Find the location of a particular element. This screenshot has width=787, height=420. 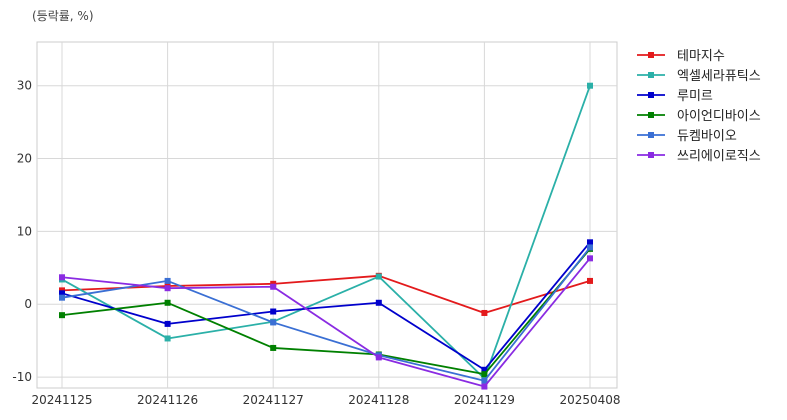

legend-item: 듀켐바이오 is located at coordinates (687, 136).